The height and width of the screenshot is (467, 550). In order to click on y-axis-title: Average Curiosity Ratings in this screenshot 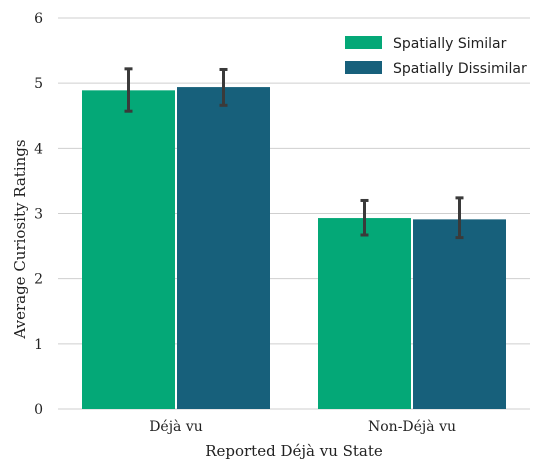, I will do `click(20, 239)`.